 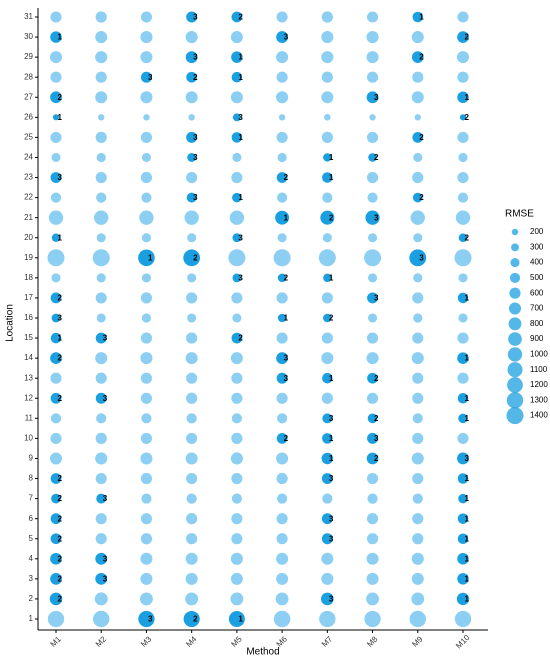 What do you see at coordinates (28, 217) in the screenshot?
I see `y-tick-label: 21` at bounding box center [28, 217].